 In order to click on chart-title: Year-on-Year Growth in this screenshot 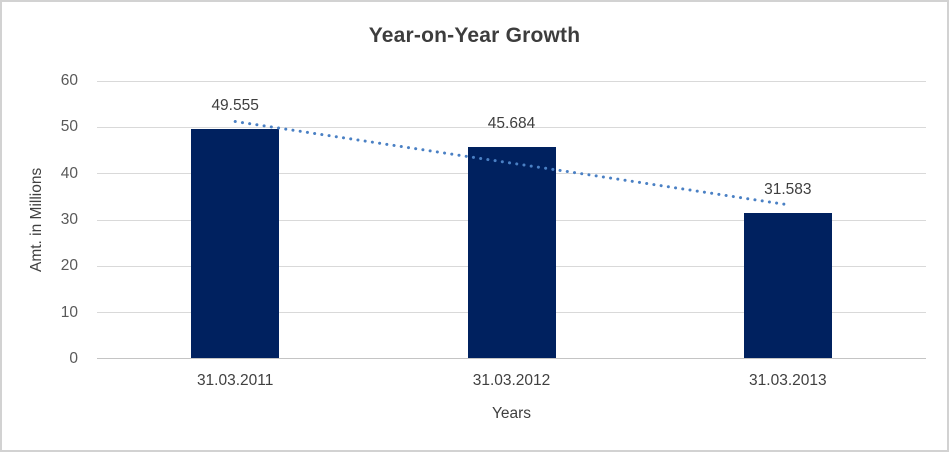, I will do `click(474, 35)`.